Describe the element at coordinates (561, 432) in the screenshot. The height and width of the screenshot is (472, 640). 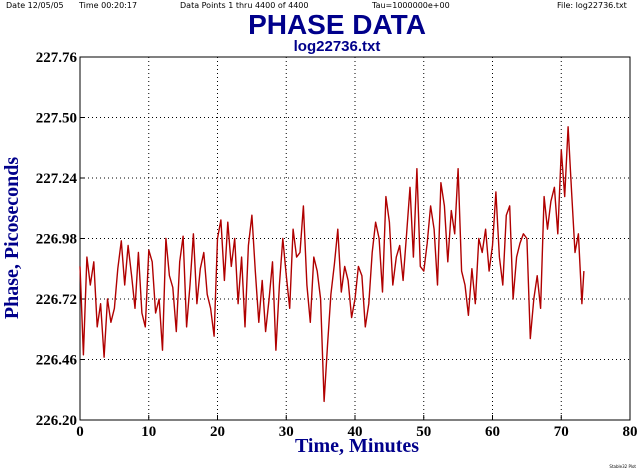
I see `x-tick-label: 70` at that location.